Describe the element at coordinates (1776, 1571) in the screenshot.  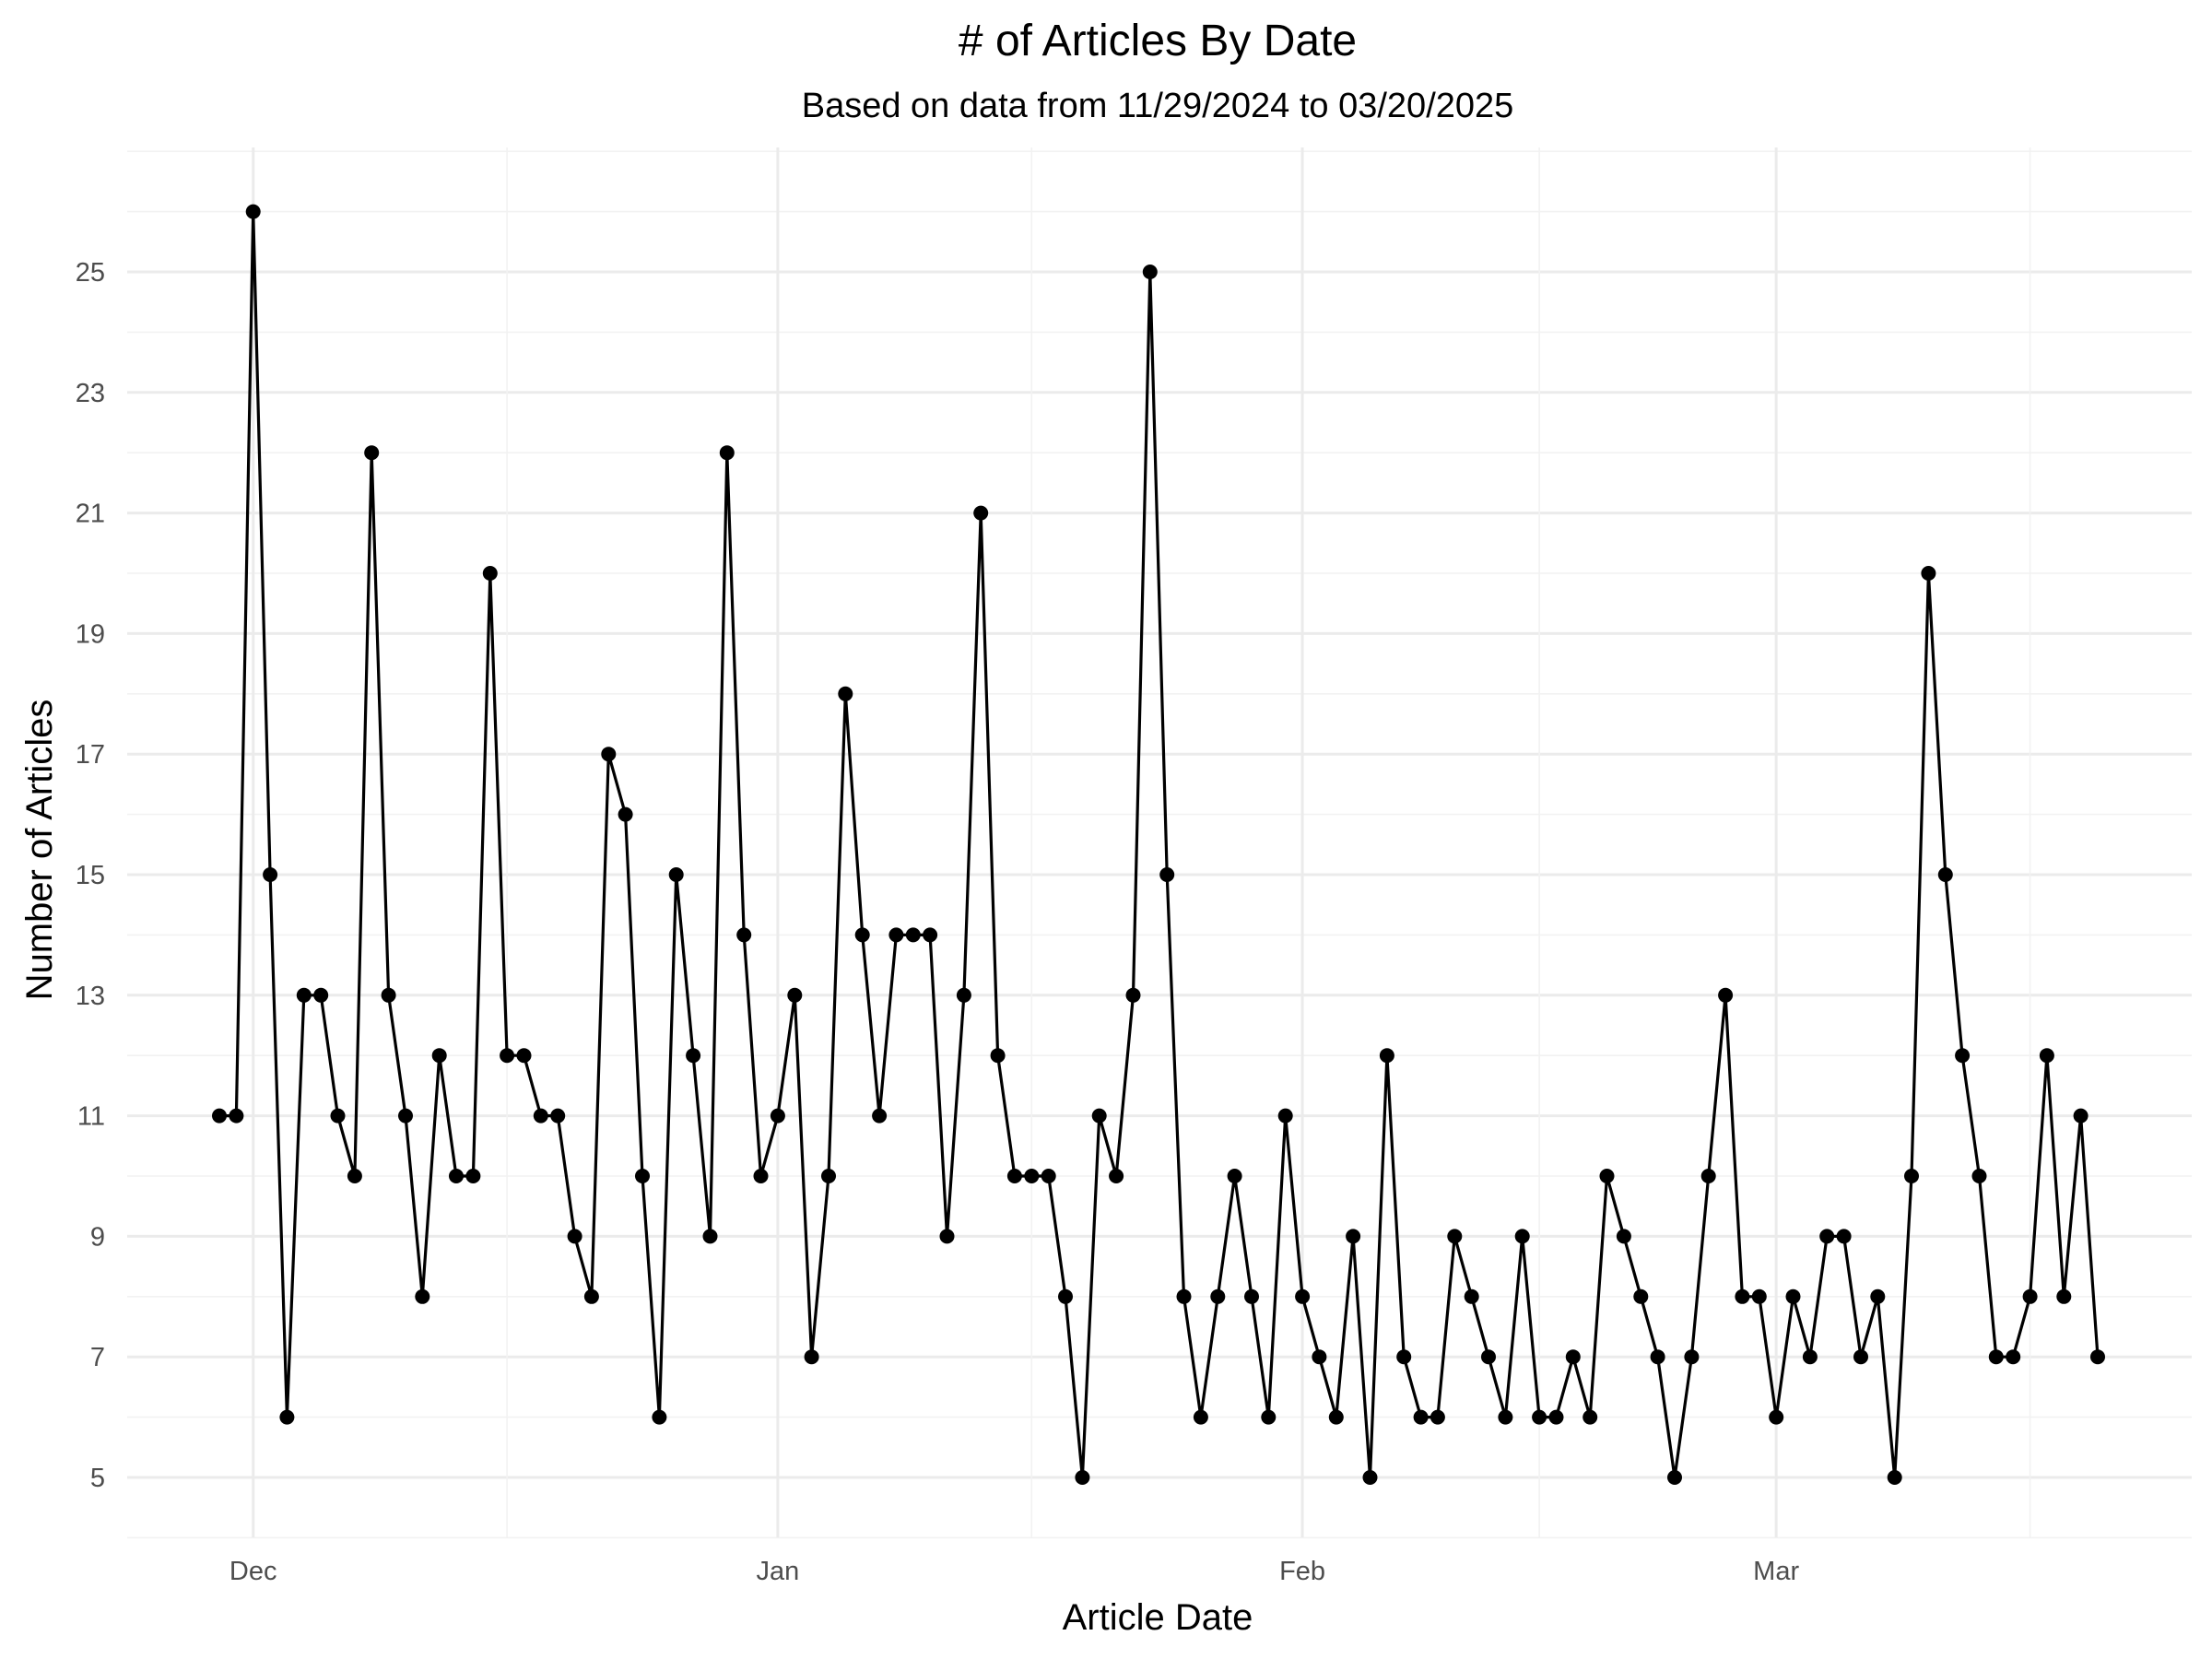
I see `x-tick-label: Mar` at that location.